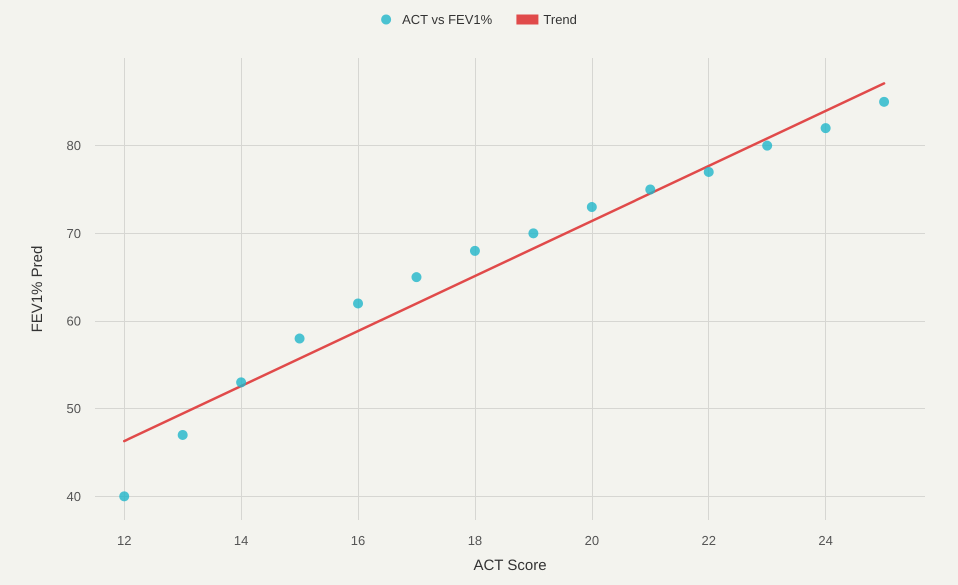 This screenshot has width=958, height=585. Describe the element at coordinates (73, 496) in the screenshot. I see `y-tick-label: 40` at that location.